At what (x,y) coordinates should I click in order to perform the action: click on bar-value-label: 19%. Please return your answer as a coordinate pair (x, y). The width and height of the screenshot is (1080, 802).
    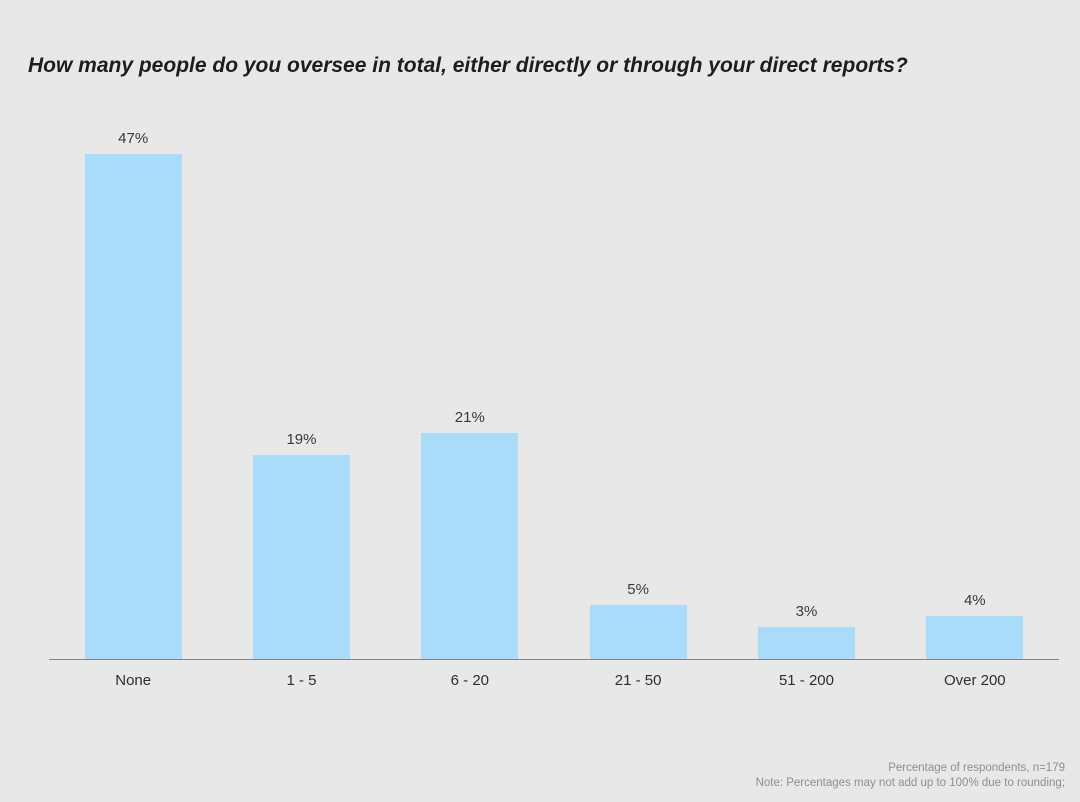
    Looking at the image, I should click on (301, 439).